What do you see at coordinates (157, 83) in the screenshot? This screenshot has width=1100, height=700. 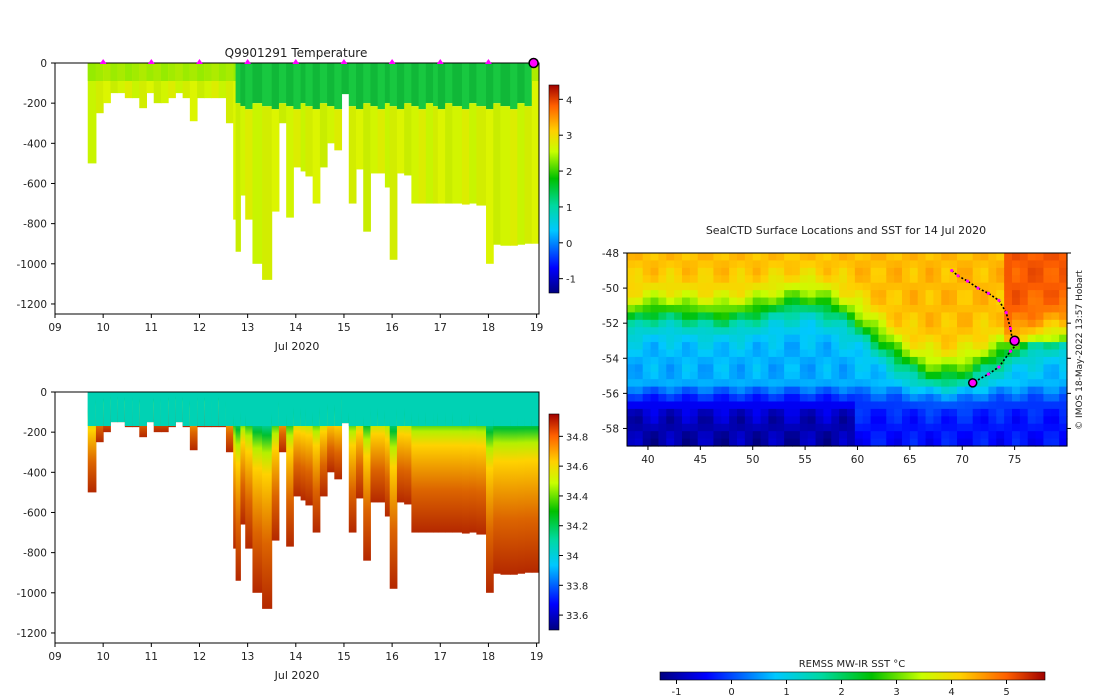 I see `temperature-cell` at bounding box center [157, 83].